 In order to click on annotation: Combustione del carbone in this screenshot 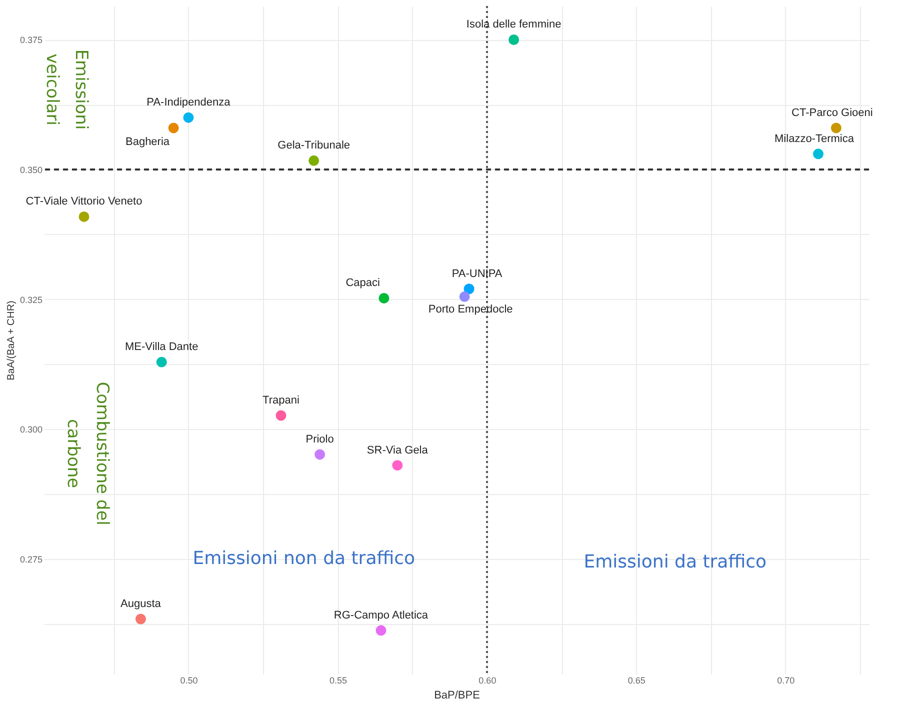, I will do `click(87, 454)`.